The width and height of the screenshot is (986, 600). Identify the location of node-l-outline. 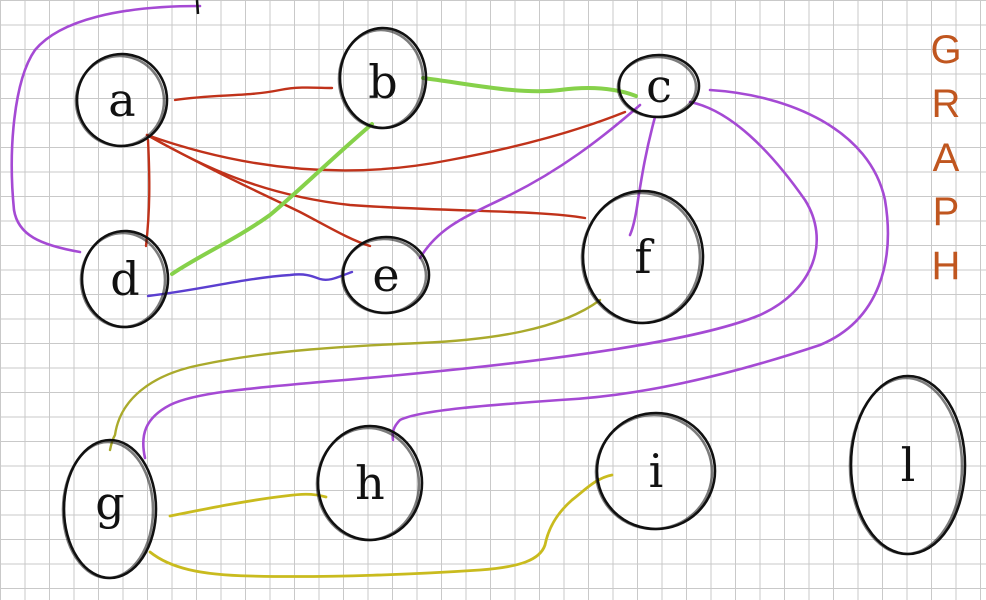
(906, 466).